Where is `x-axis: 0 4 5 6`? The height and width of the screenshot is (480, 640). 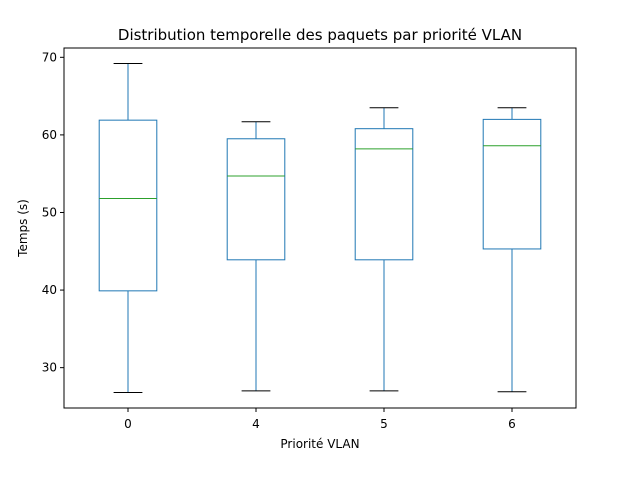 x-axis: 0 4 5 6 is located at coordinates (320, 419).